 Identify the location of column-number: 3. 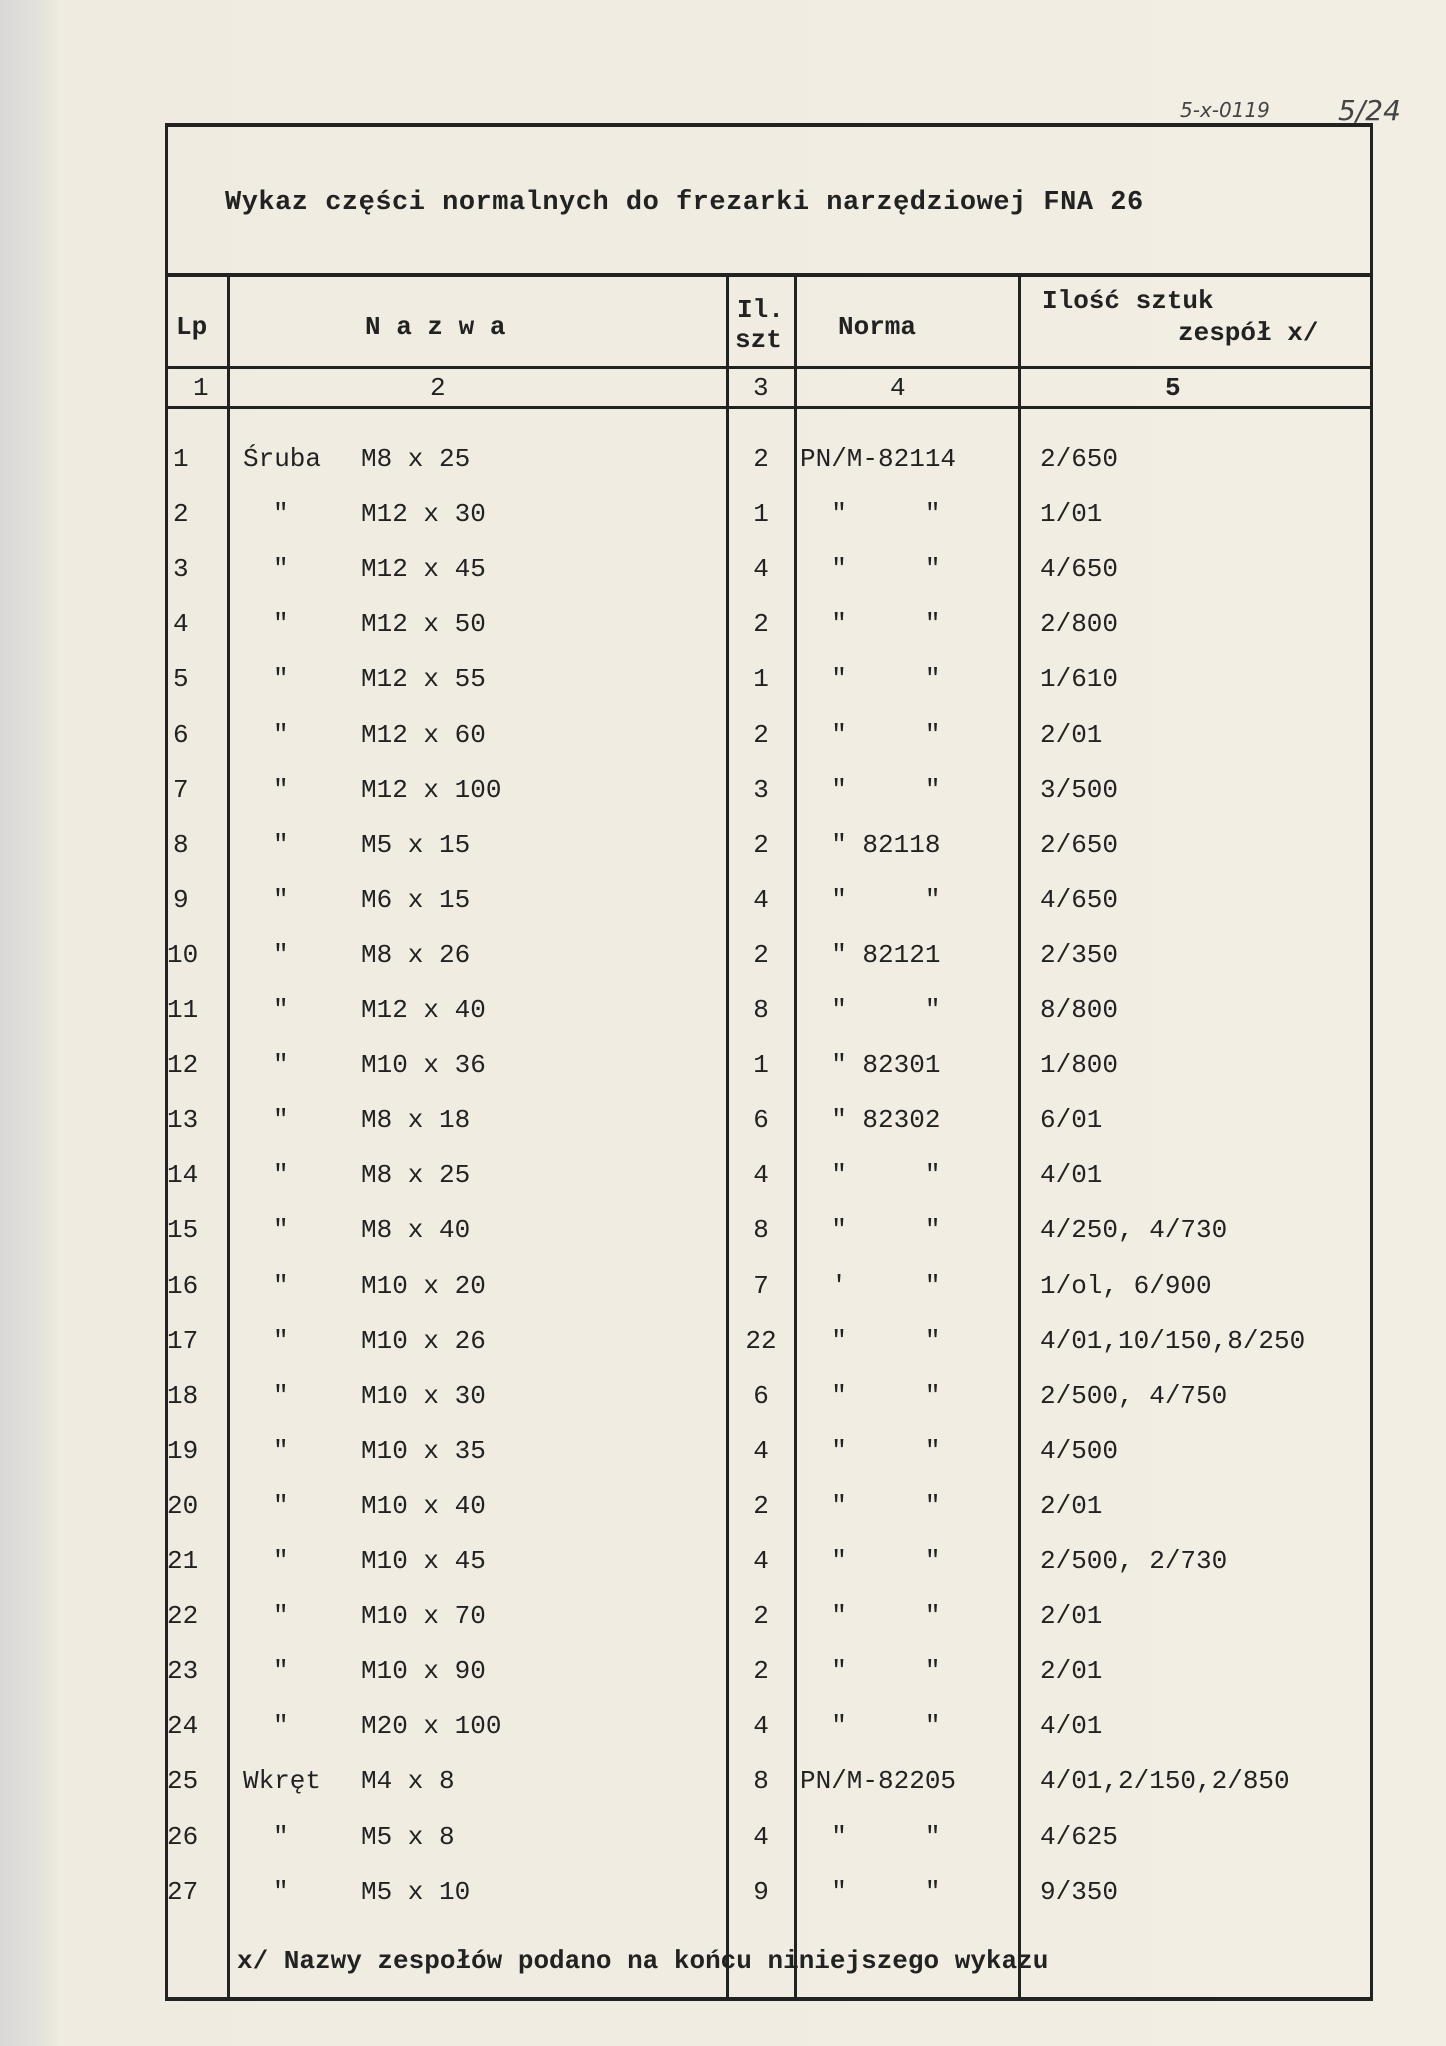
(761, 388).